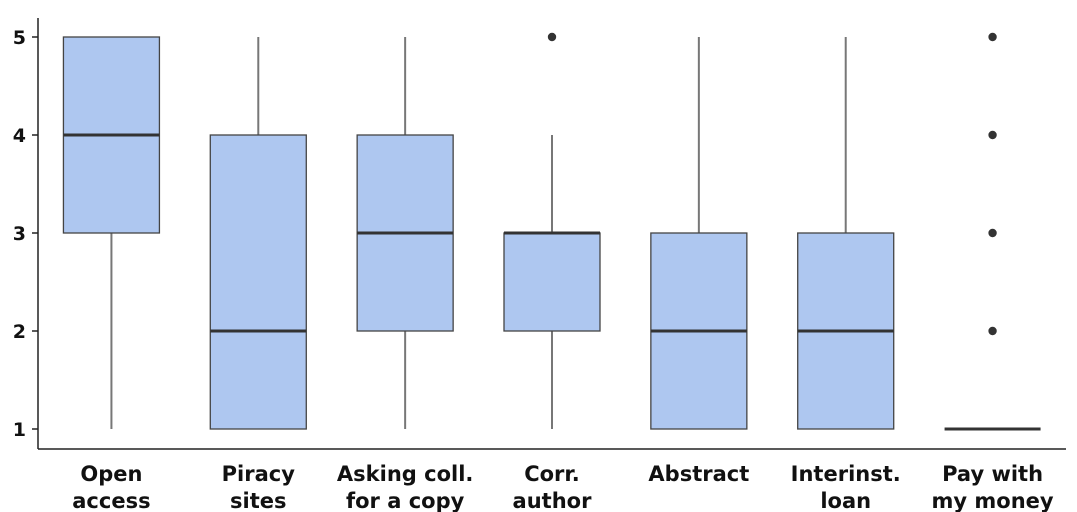 The width and height of the screenshot is (1077, 512). What do you see at coordinates (111, 474) in the screenshot?
I see `x-category-label-line: Open` at bounding box center [111, 474].